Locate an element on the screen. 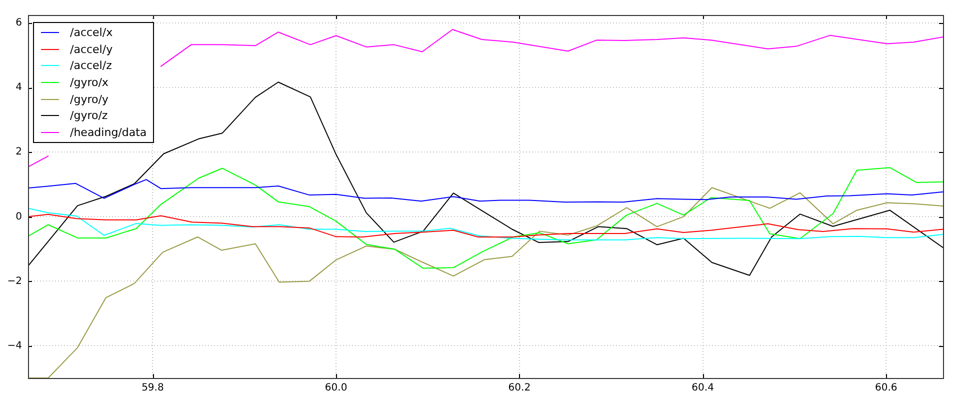 The width and height of the screenshot is (960, 402). y-tick-label: 6 is located at coordinates (19, 23).